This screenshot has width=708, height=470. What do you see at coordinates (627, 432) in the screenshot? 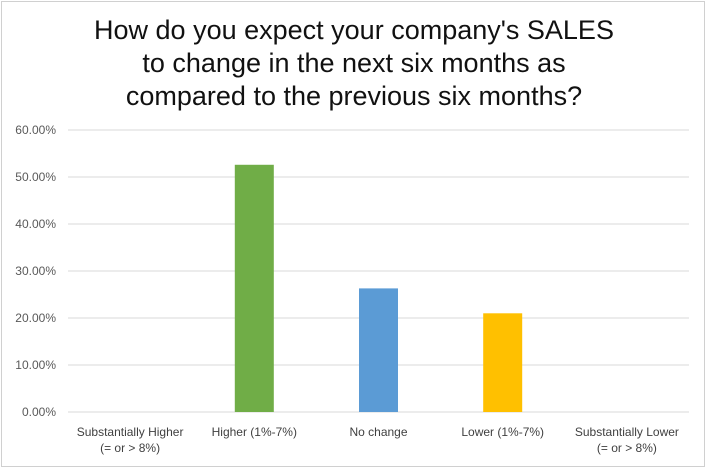
I see `x-category-label: Substantially Lower` at bounding box center [627, 432].